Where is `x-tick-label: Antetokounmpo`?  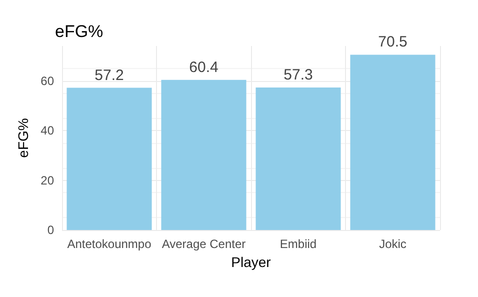
x-tick-label: Antetokounmpo is located at coordinates (109, 244).